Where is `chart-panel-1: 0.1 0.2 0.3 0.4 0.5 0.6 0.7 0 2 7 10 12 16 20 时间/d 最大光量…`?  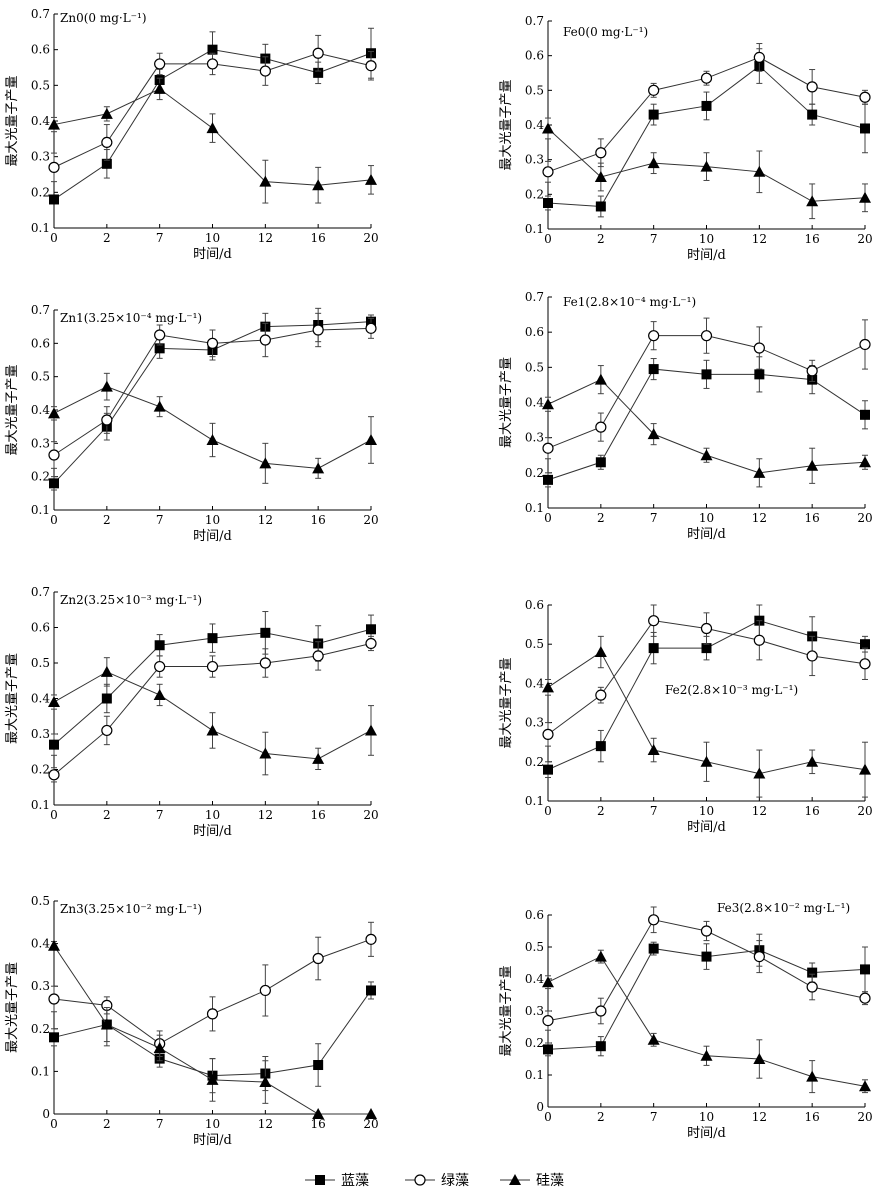
chart-panel-1: 0.1 0.2 0.3 0.4 0.5 0.6 0.7 0 2 7 10 12 16 20 时间/d 最大光量… is located at coordinates (686, 138).